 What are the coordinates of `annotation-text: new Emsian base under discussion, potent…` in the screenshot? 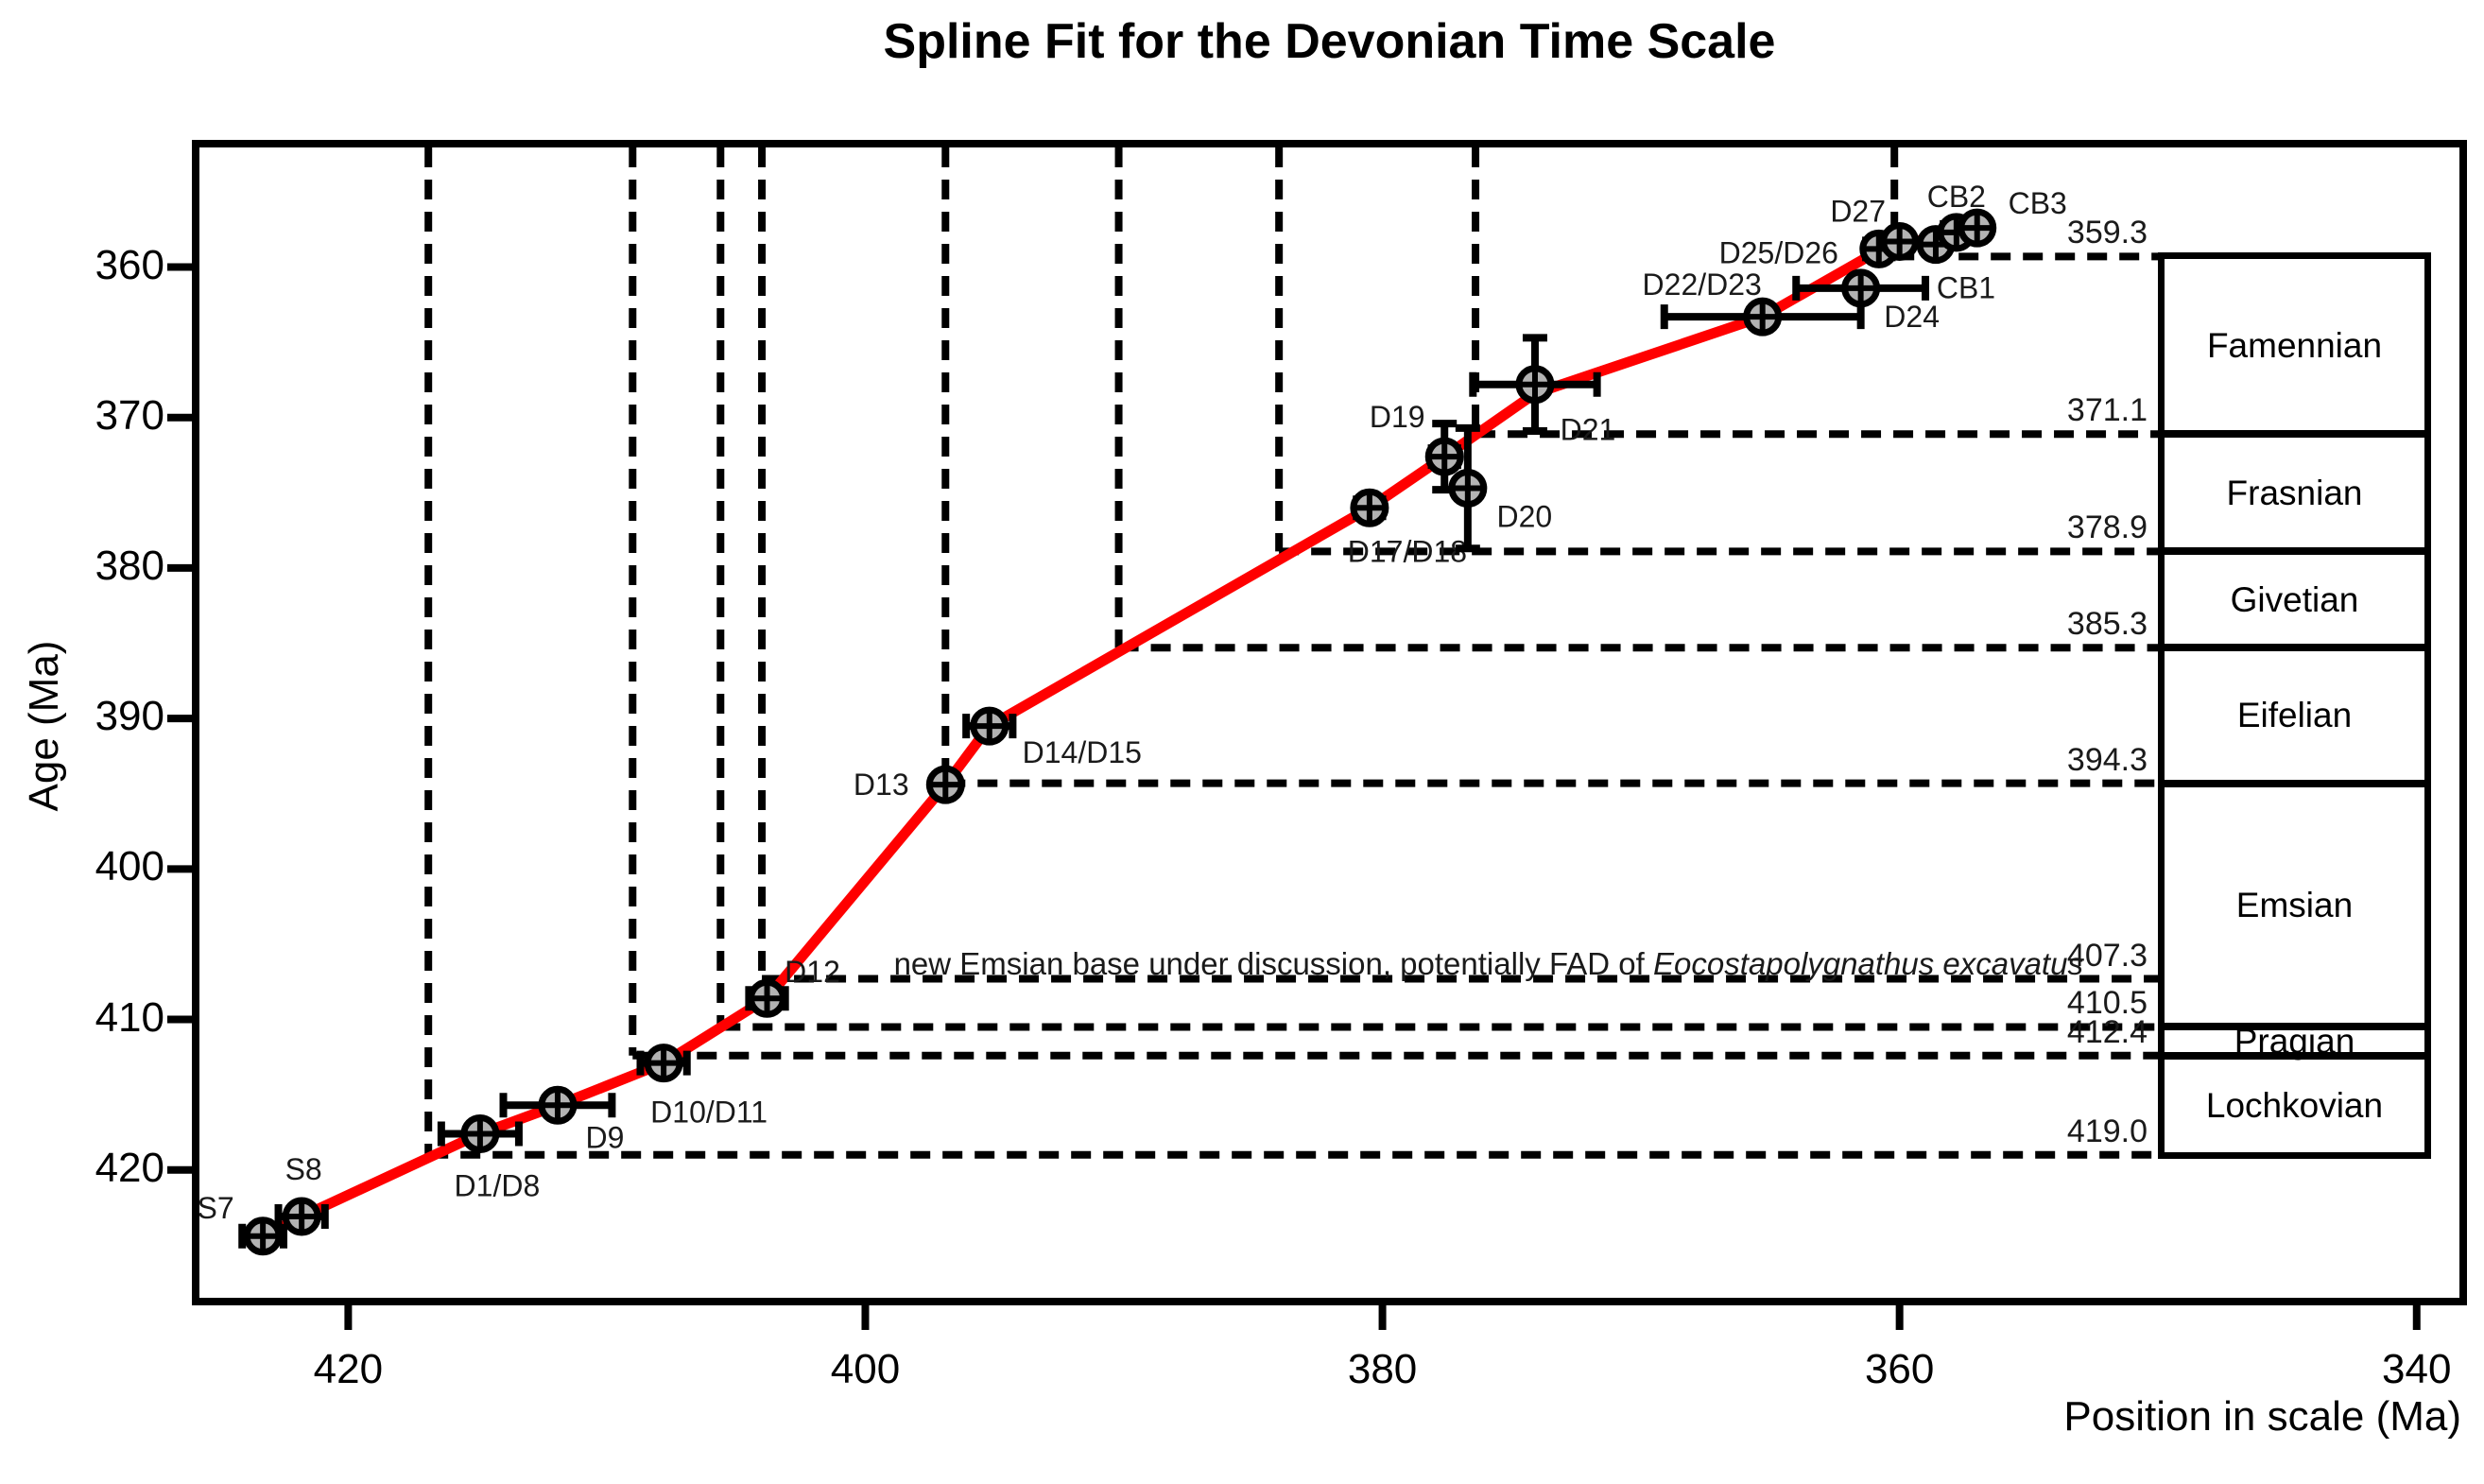 It's located at (1273, 964).